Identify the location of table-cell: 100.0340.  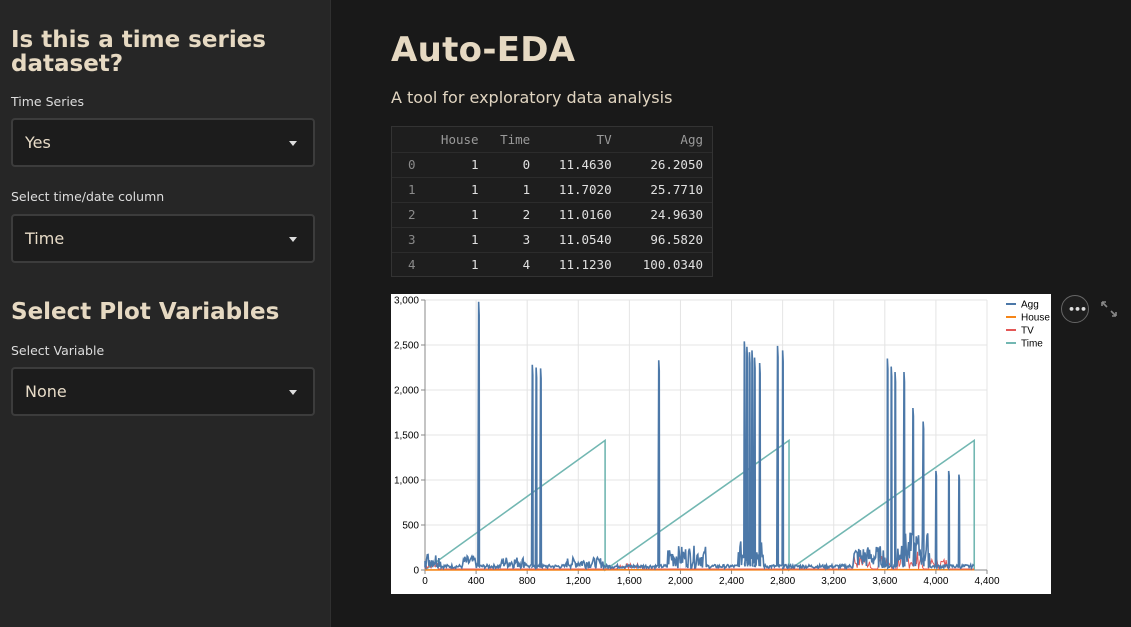
(666, 264).